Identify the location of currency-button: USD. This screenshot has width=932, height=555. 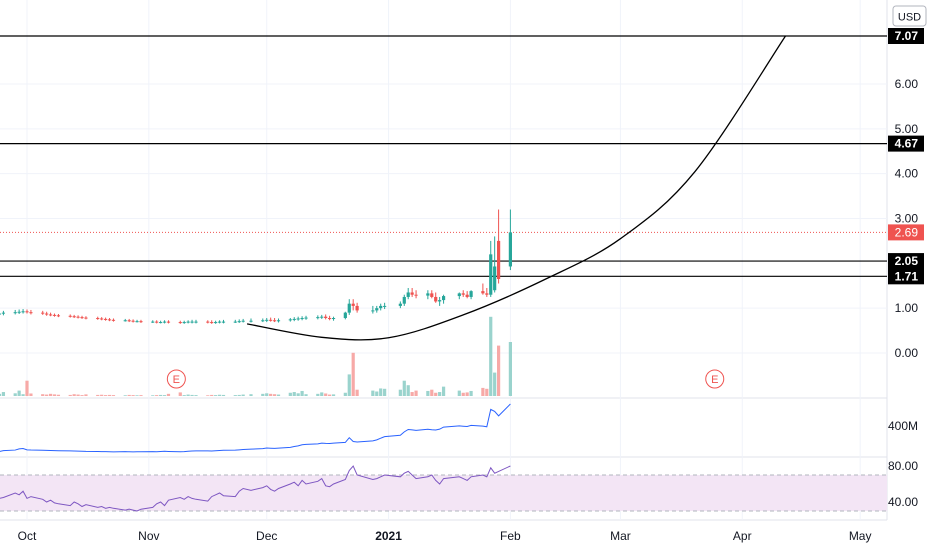
(909, 16).